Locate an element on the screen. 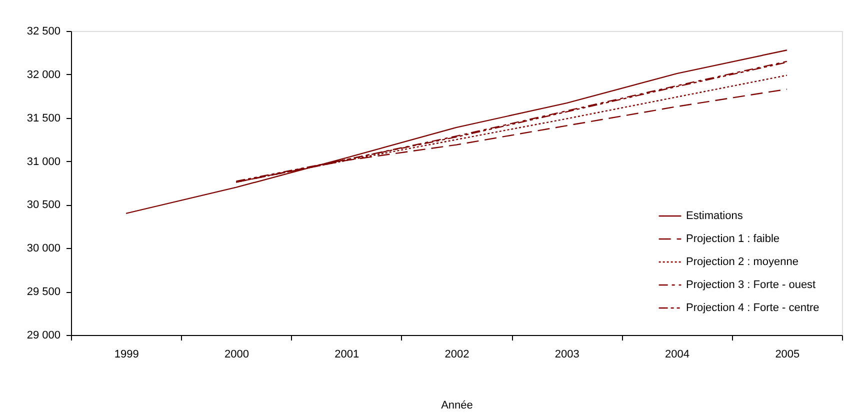  y-tick-label: 31 500 is located at coordinates (43, 118).